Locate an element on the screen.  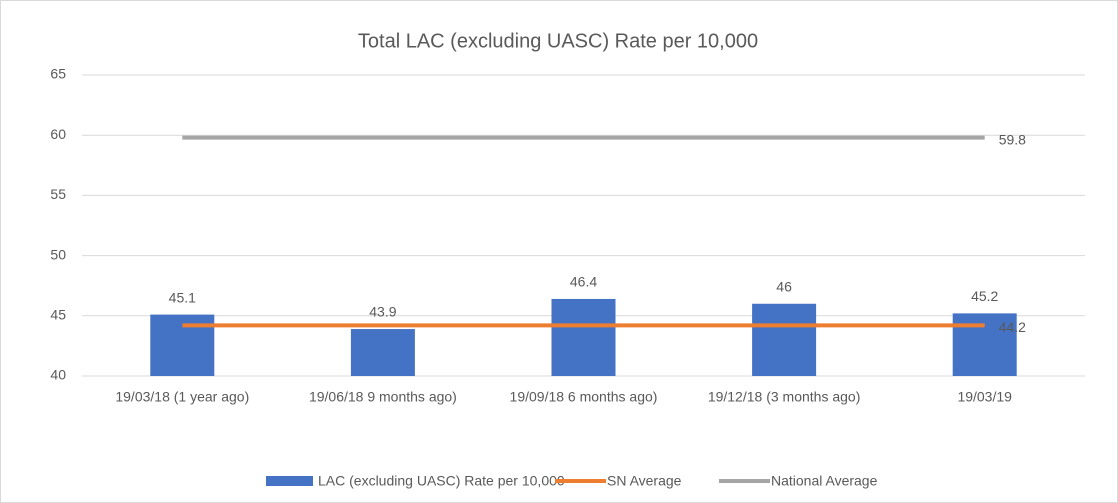
data-label: 46.4 is located at coordinates (583, 282).